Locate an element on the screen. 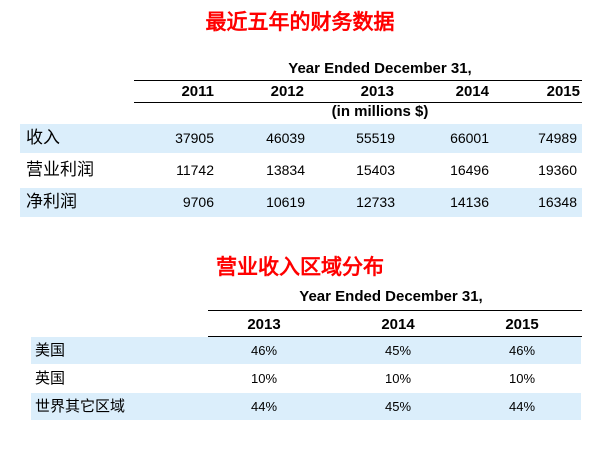 The image size is (600, 460). regions-year-2014: 2014 is located at coordinates (398, 324).